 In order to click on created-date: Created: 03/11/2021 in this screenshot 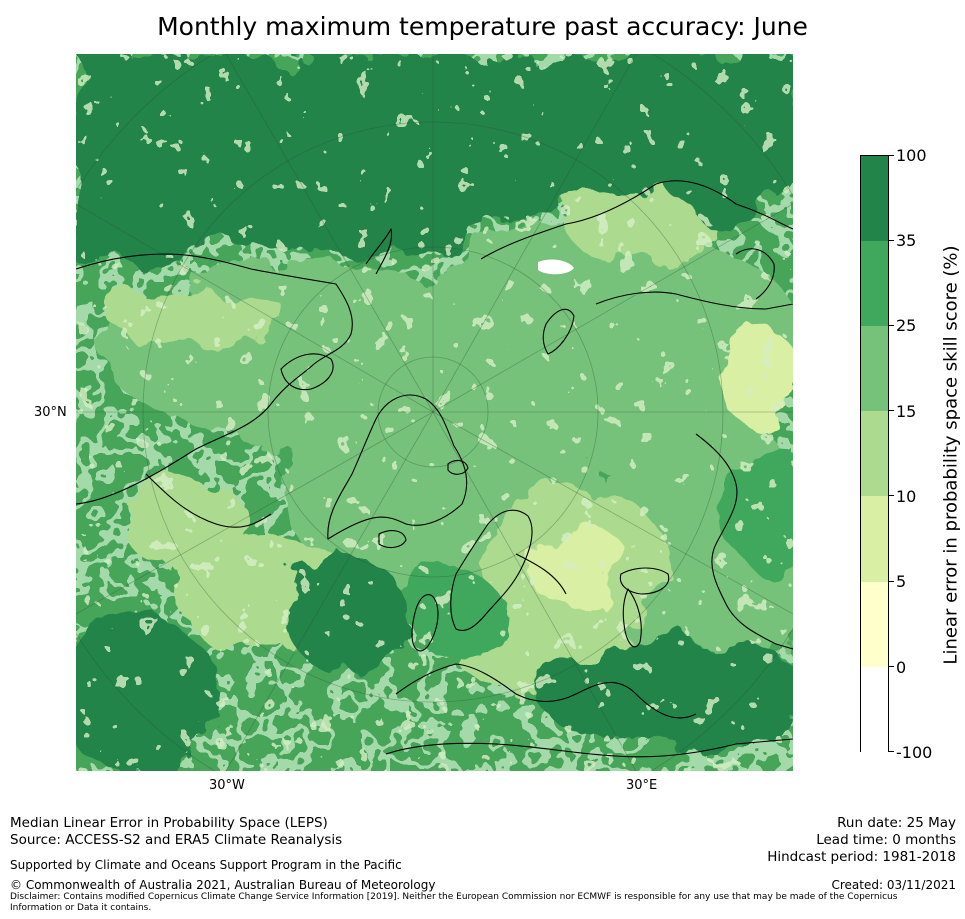, I will do `click(893, 885)`.